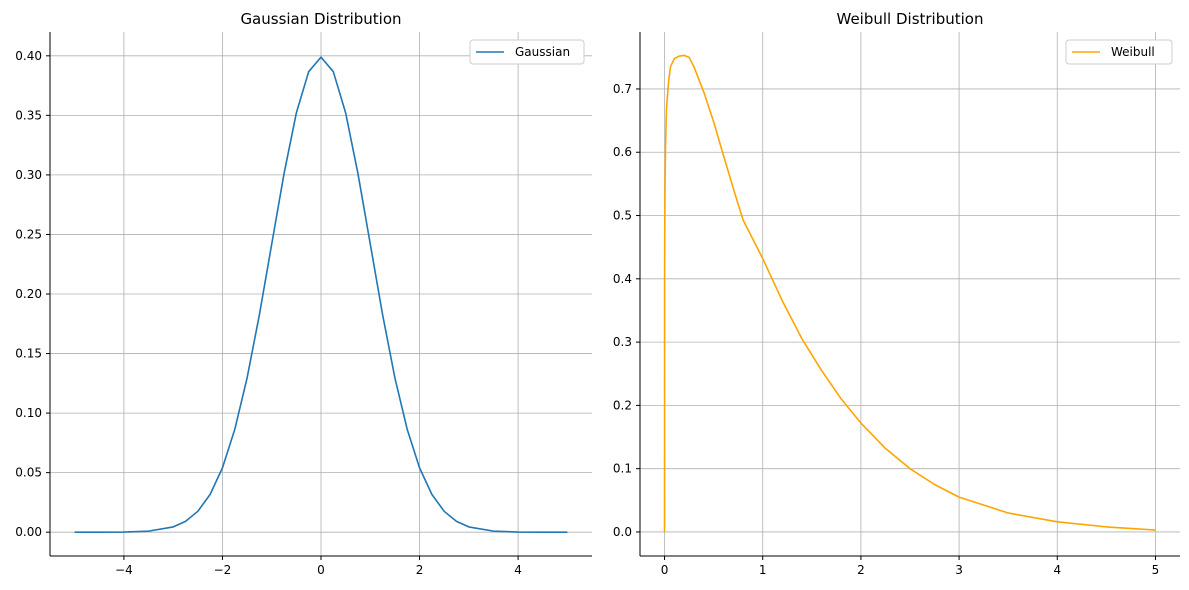 The height and width of the screenshot is (590, 1189). I want to click on gaussian-y-tick-label: 0.05, so click(28, 473).